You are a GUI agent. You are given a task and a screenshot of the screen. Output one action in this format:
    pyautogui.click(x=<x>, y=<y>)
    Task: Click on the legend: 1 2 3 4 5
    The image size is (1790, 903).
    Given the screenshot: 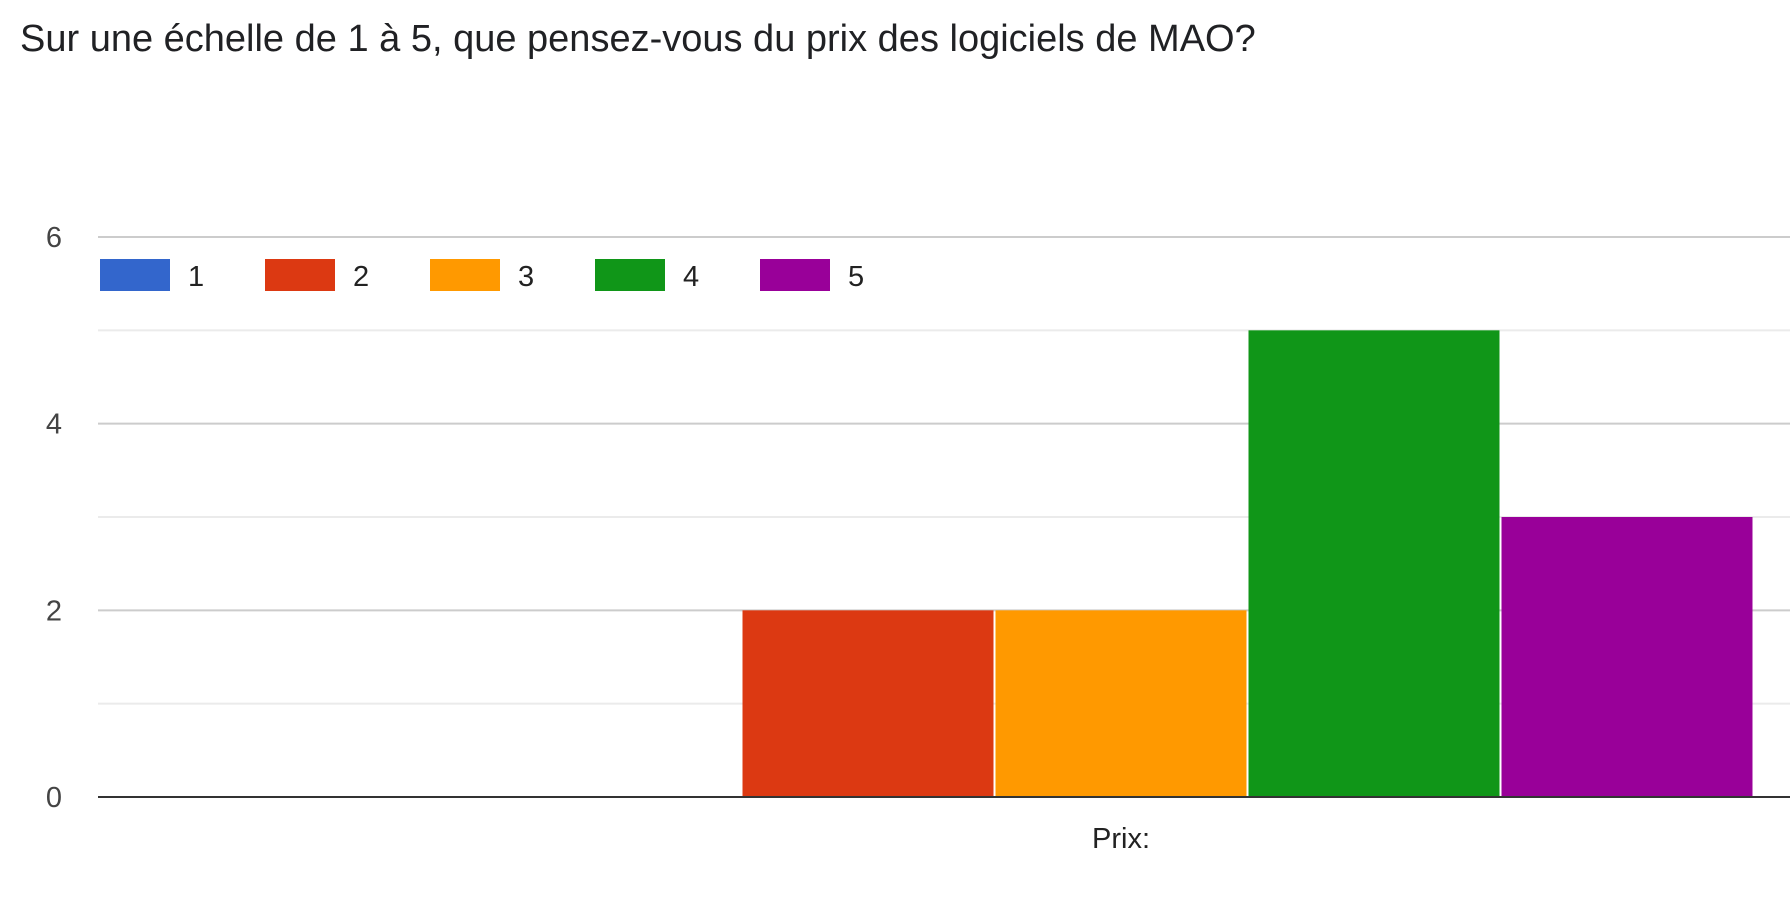 What is the action you would take?
    pyautogui.click(x=482, y=276)
    